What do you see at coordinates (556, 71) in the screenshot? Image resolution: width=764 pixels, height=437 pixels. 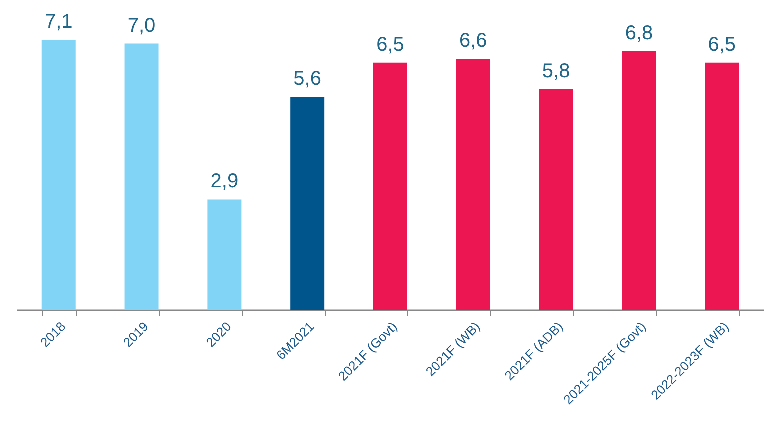 I see `data-label: 5,8` at bounding box center [556, 71].